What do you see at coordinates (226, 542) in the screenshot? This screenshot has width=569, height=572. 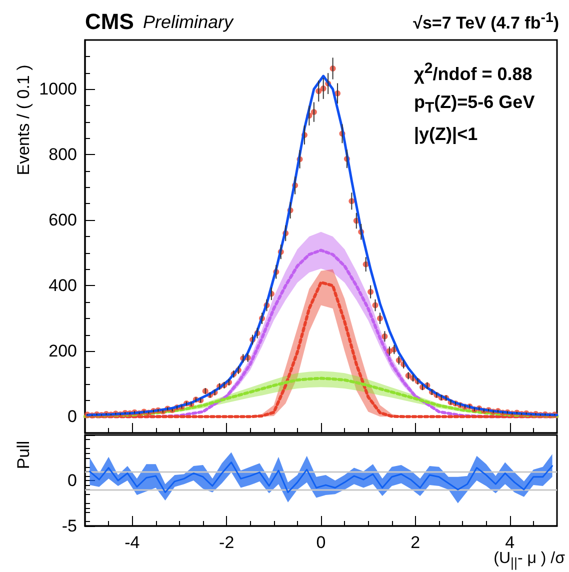 I see `x-tick-label: -2` at bounding box center [226, 542].